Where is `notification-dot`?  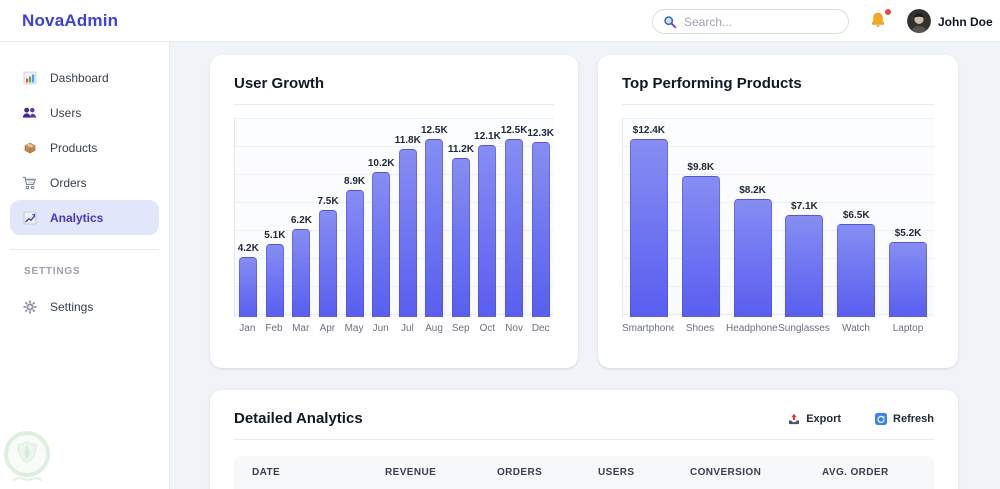
notification-dot is located at coordinates (888, 12).